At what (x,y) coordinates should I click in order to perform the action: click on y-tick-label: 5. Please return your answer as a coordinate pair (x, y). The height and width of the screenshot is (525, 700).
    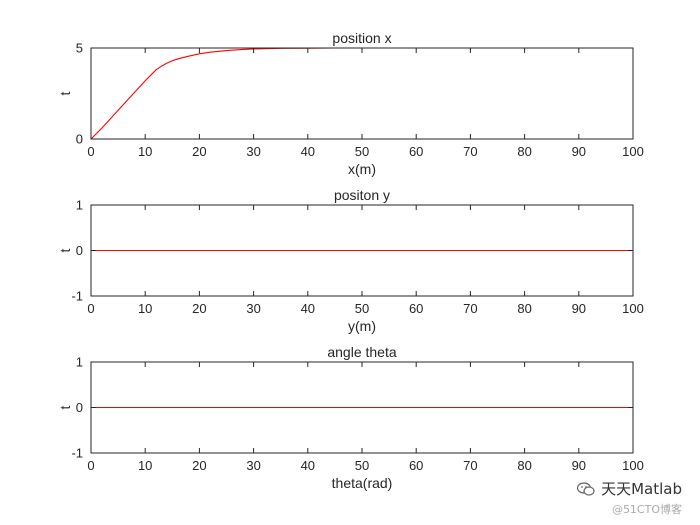
    Looking at the image, I should click on (79, 48).